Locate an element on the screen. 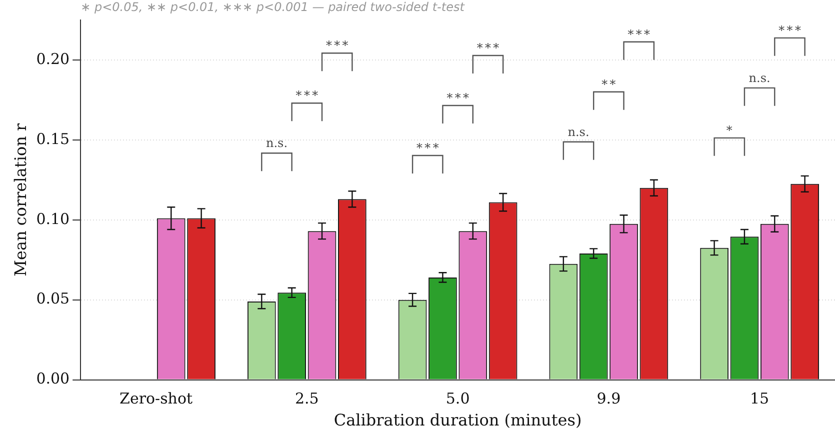 The width and height of the screenshot is (835, 431). y-axis-title: Mean correlation r is located at coordinates (20, 199).